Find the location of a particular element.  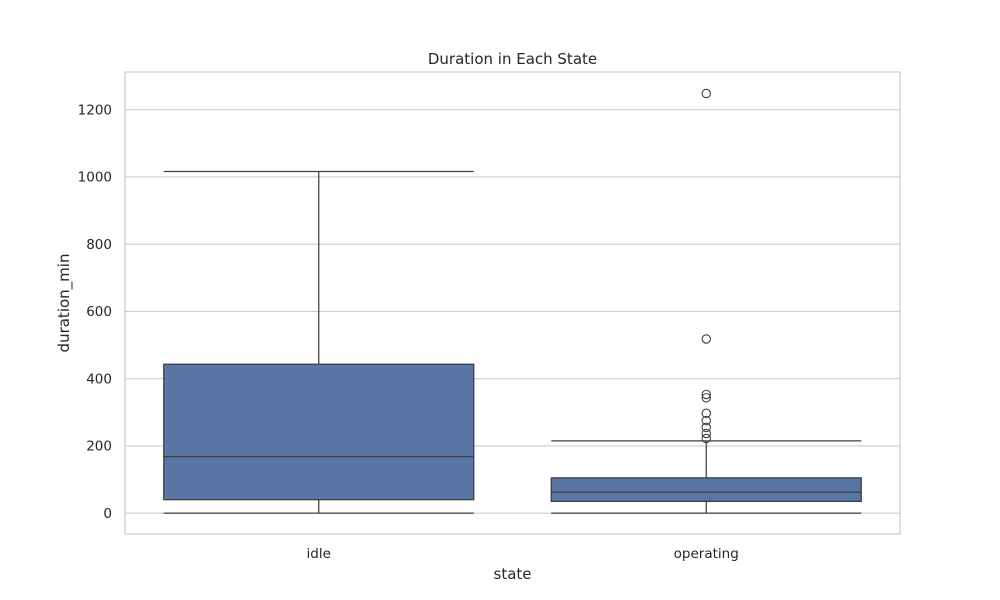

y-tick-label-200: 200 is located at coordinates (99, 447).